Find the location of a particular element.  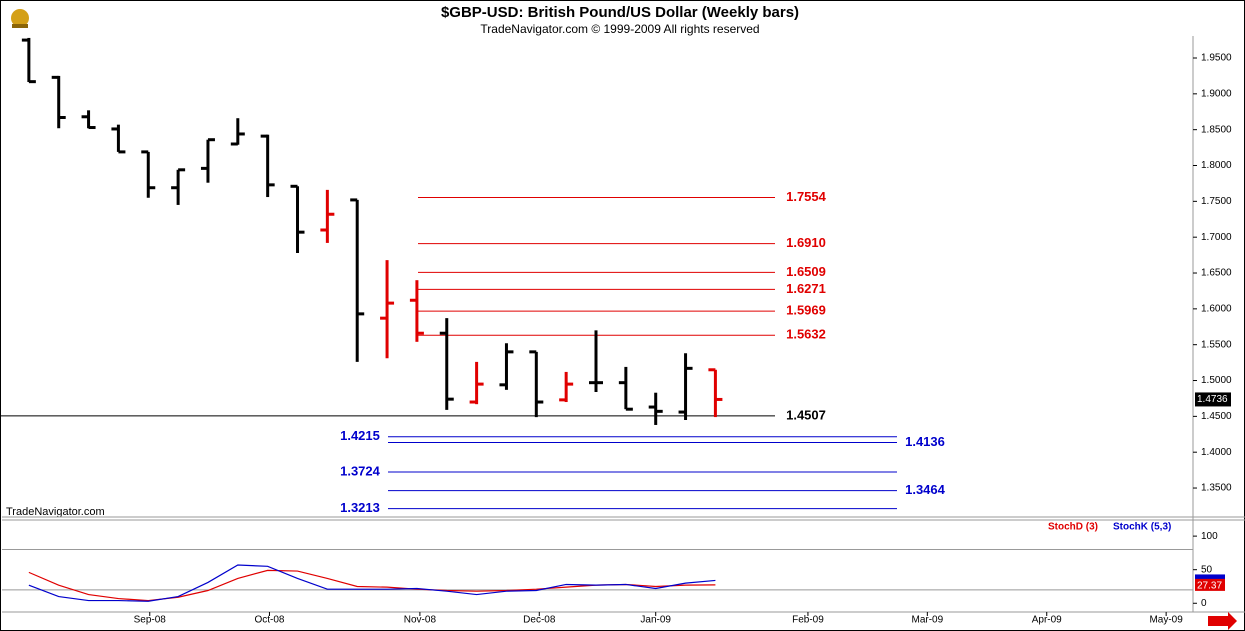

level-label: 1.4507 is located at coordinates (806, 414).